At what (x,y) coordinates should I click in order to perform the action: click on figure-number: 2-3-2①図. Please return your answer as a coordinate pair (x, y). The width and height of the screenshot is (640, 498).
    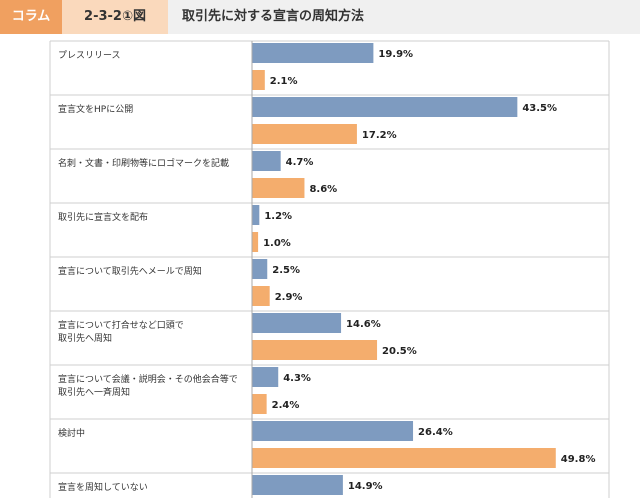
    Looking at the image, I should click on (115, 17).